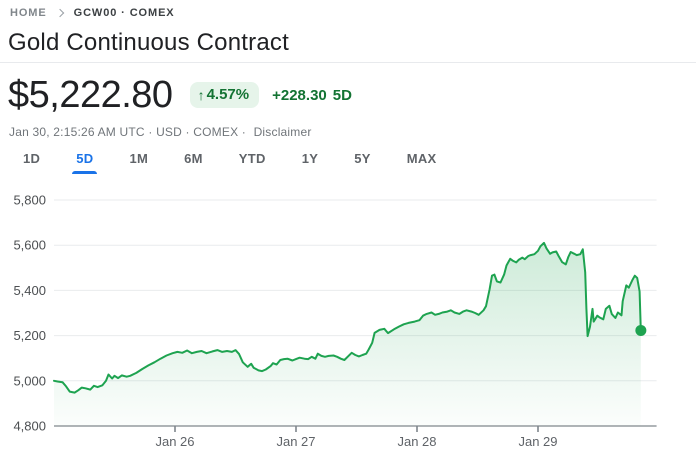  I want to click on change-percent: 4.57%, so click(228, 94).